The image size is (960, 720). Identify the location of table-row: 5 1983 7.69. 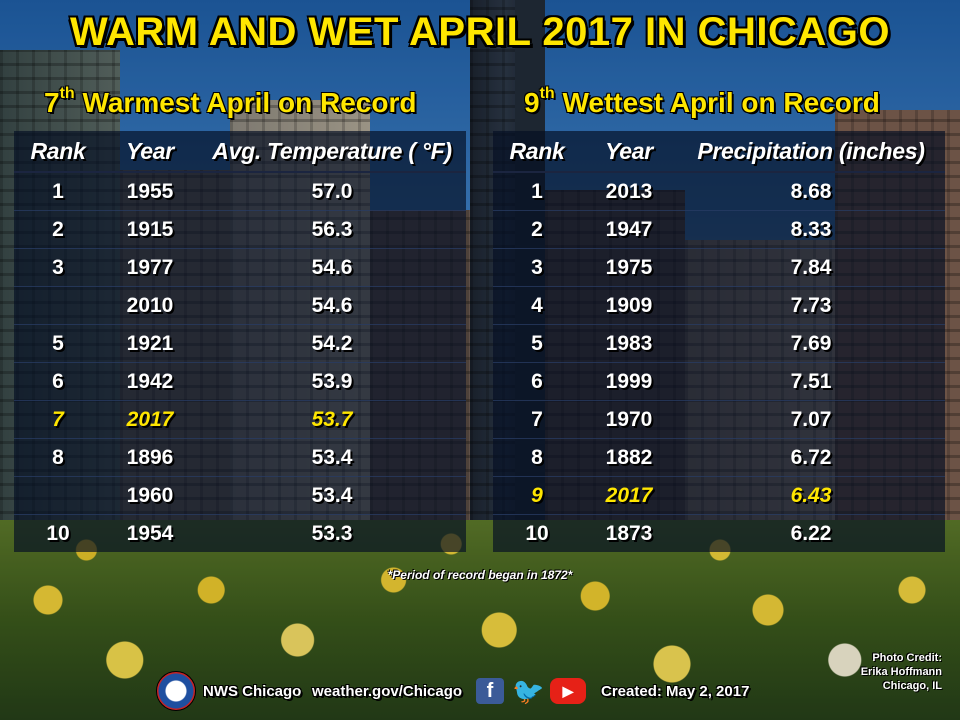
(719, 343).